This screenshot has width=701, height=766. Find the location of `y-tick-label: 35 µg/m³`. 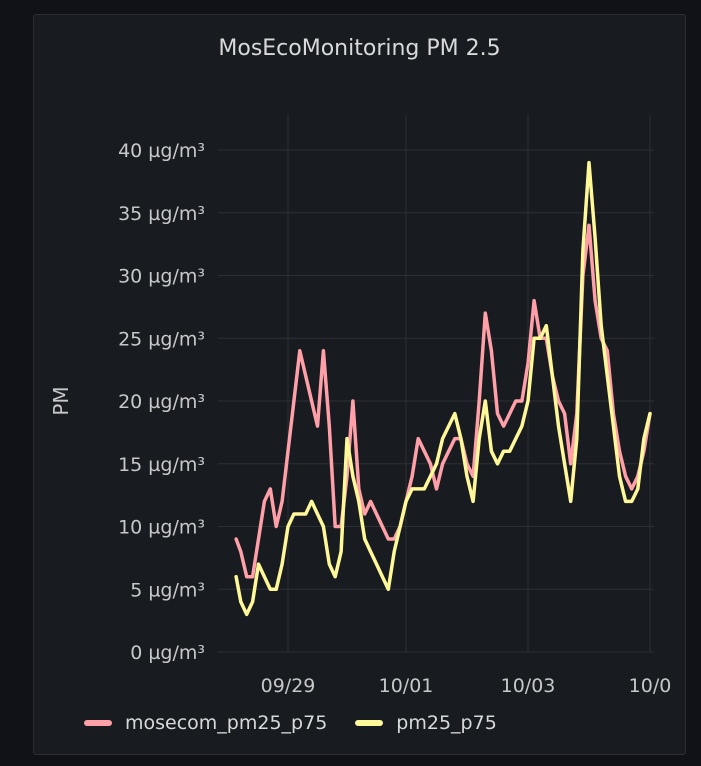

y-tick-label: 35 µg/m³ is located at coordinates (161, 214).